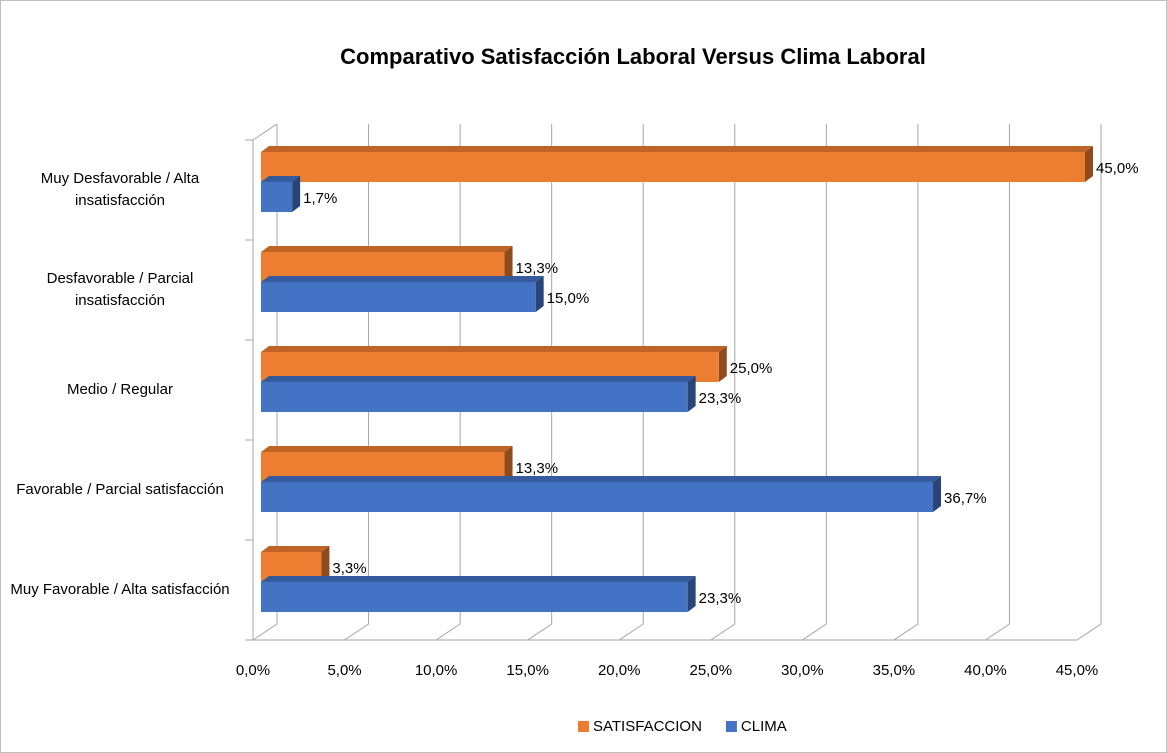 The width and height of the screenshot is (1167, 753). What do you see at coordinates (120, 189) in the screenshot?
I see `y-tick-label: Muy Desfavorable / Alta insatisfacción` at bounding box center [120, 189].